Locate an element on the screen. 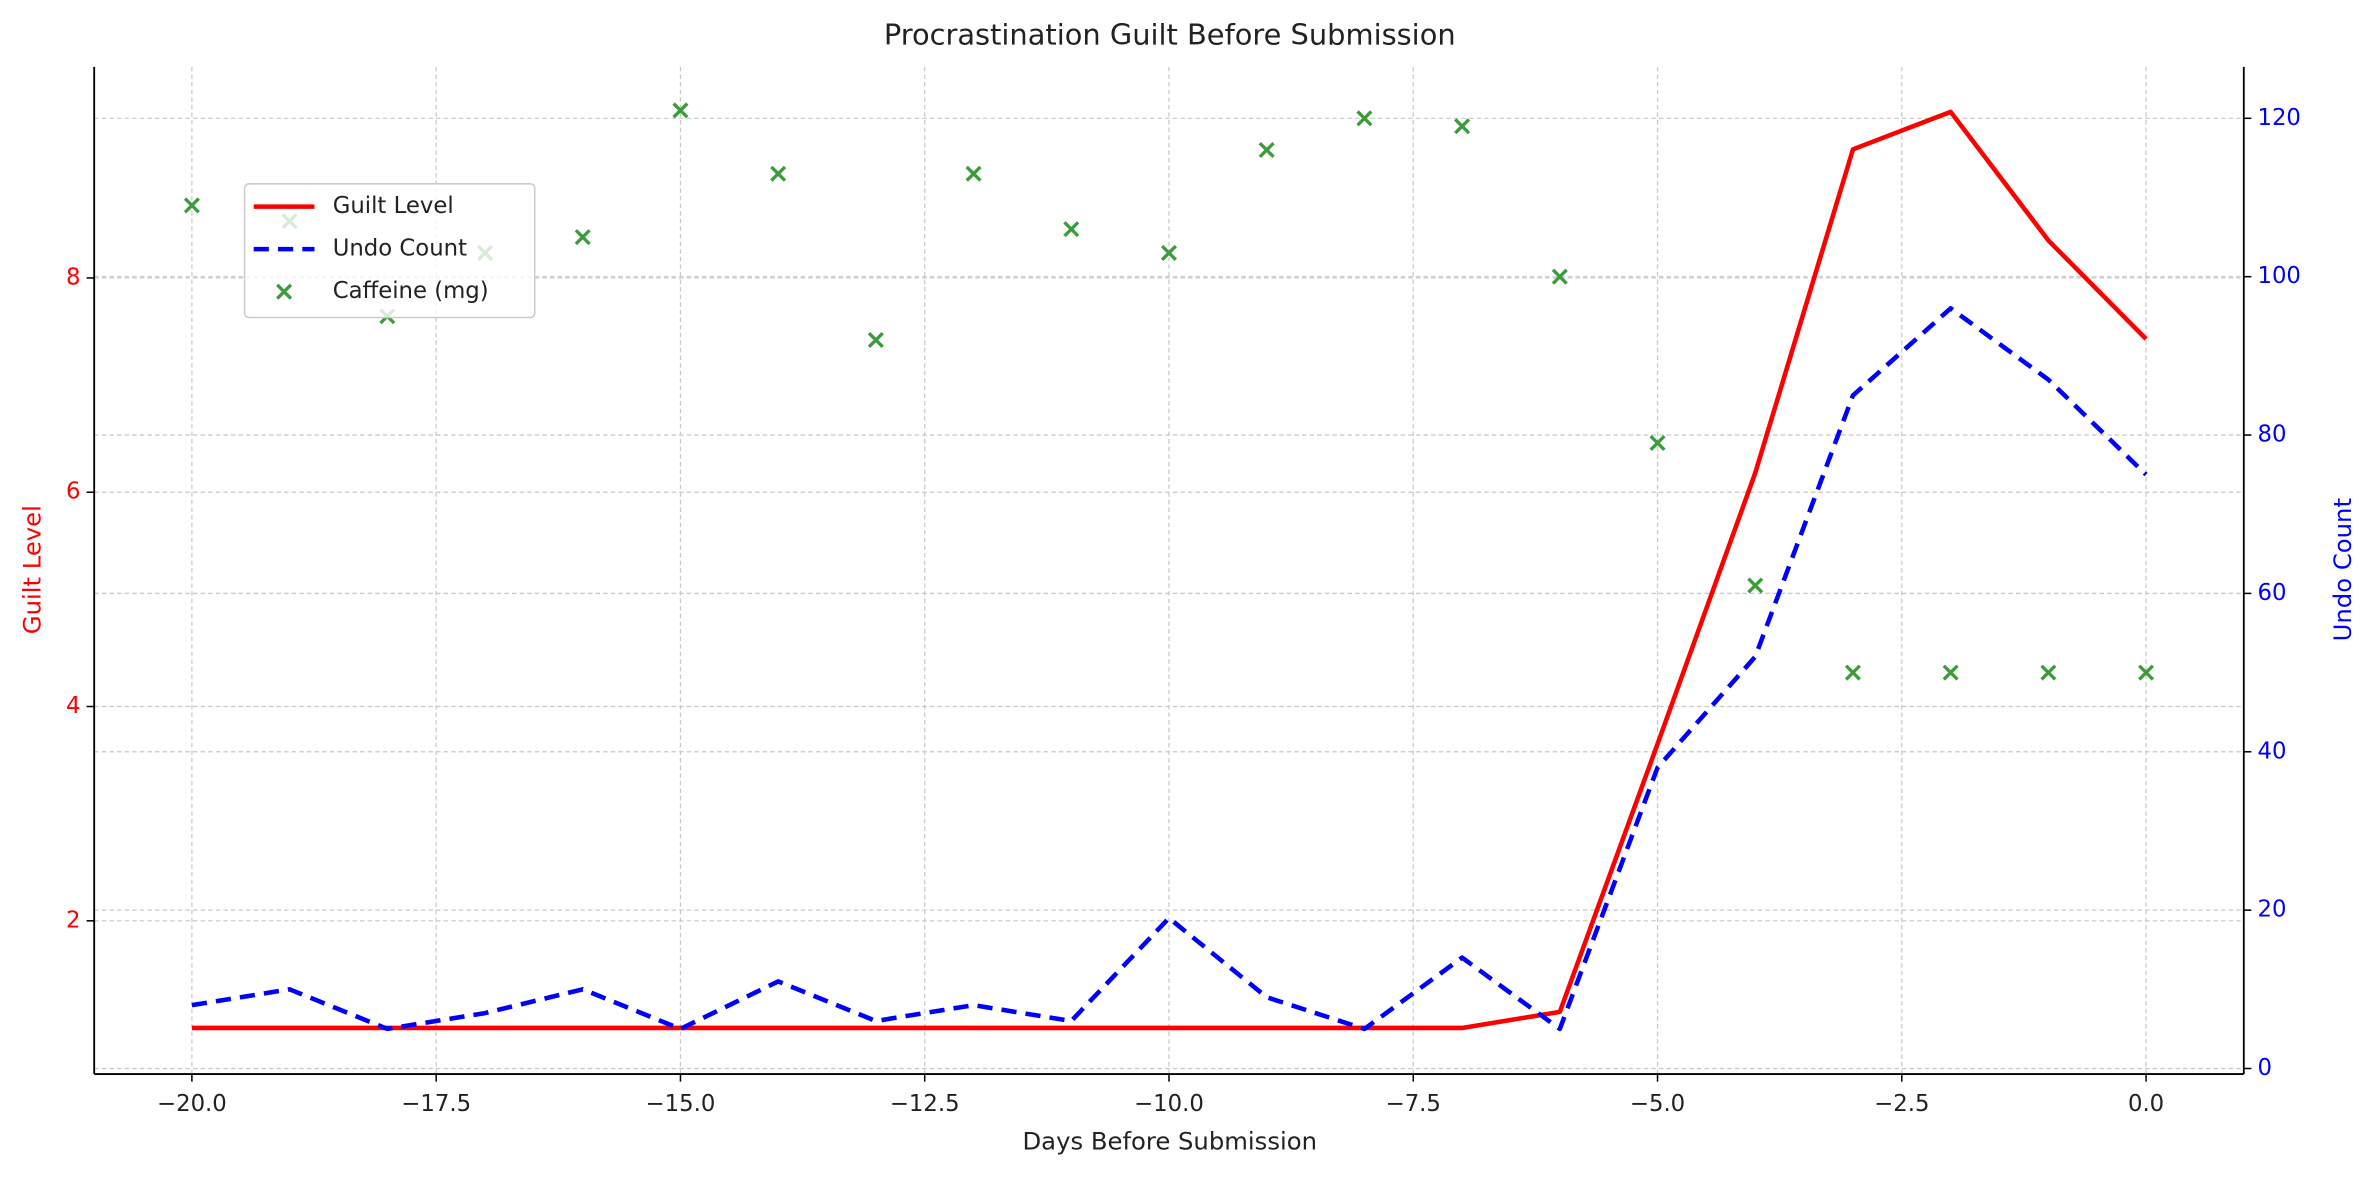  y2-axis-label: Undo Count is located at coordinates (2342, 569).